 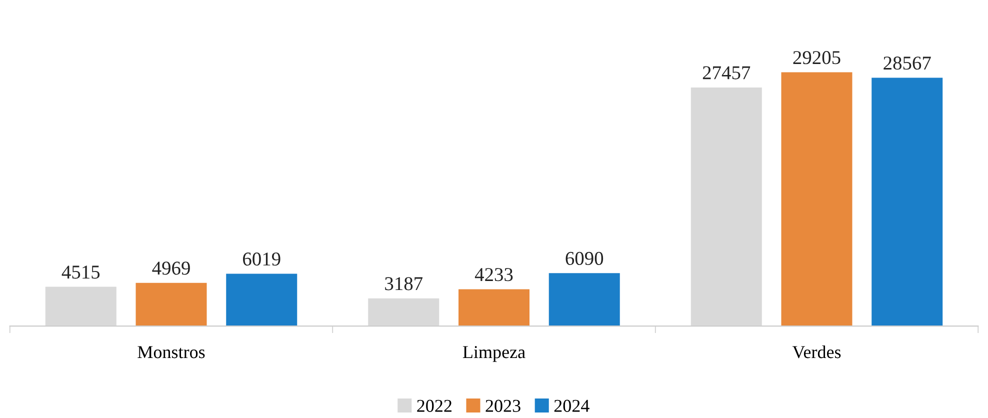 I want to click on data-label: 4969, so click(x=171, y=268).